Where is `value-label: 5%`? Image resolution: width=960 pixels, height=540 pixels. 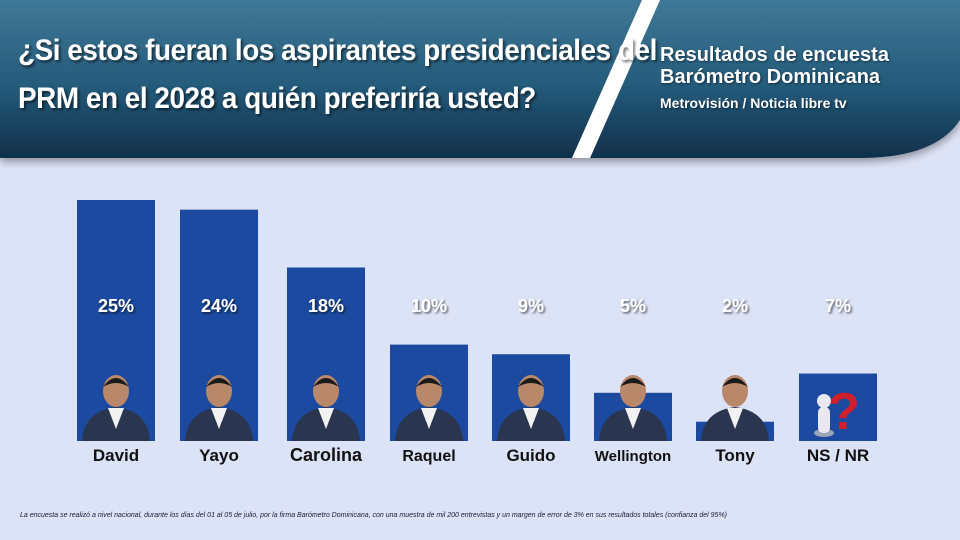 value-label: 5% is located at coordinates (633, 306).